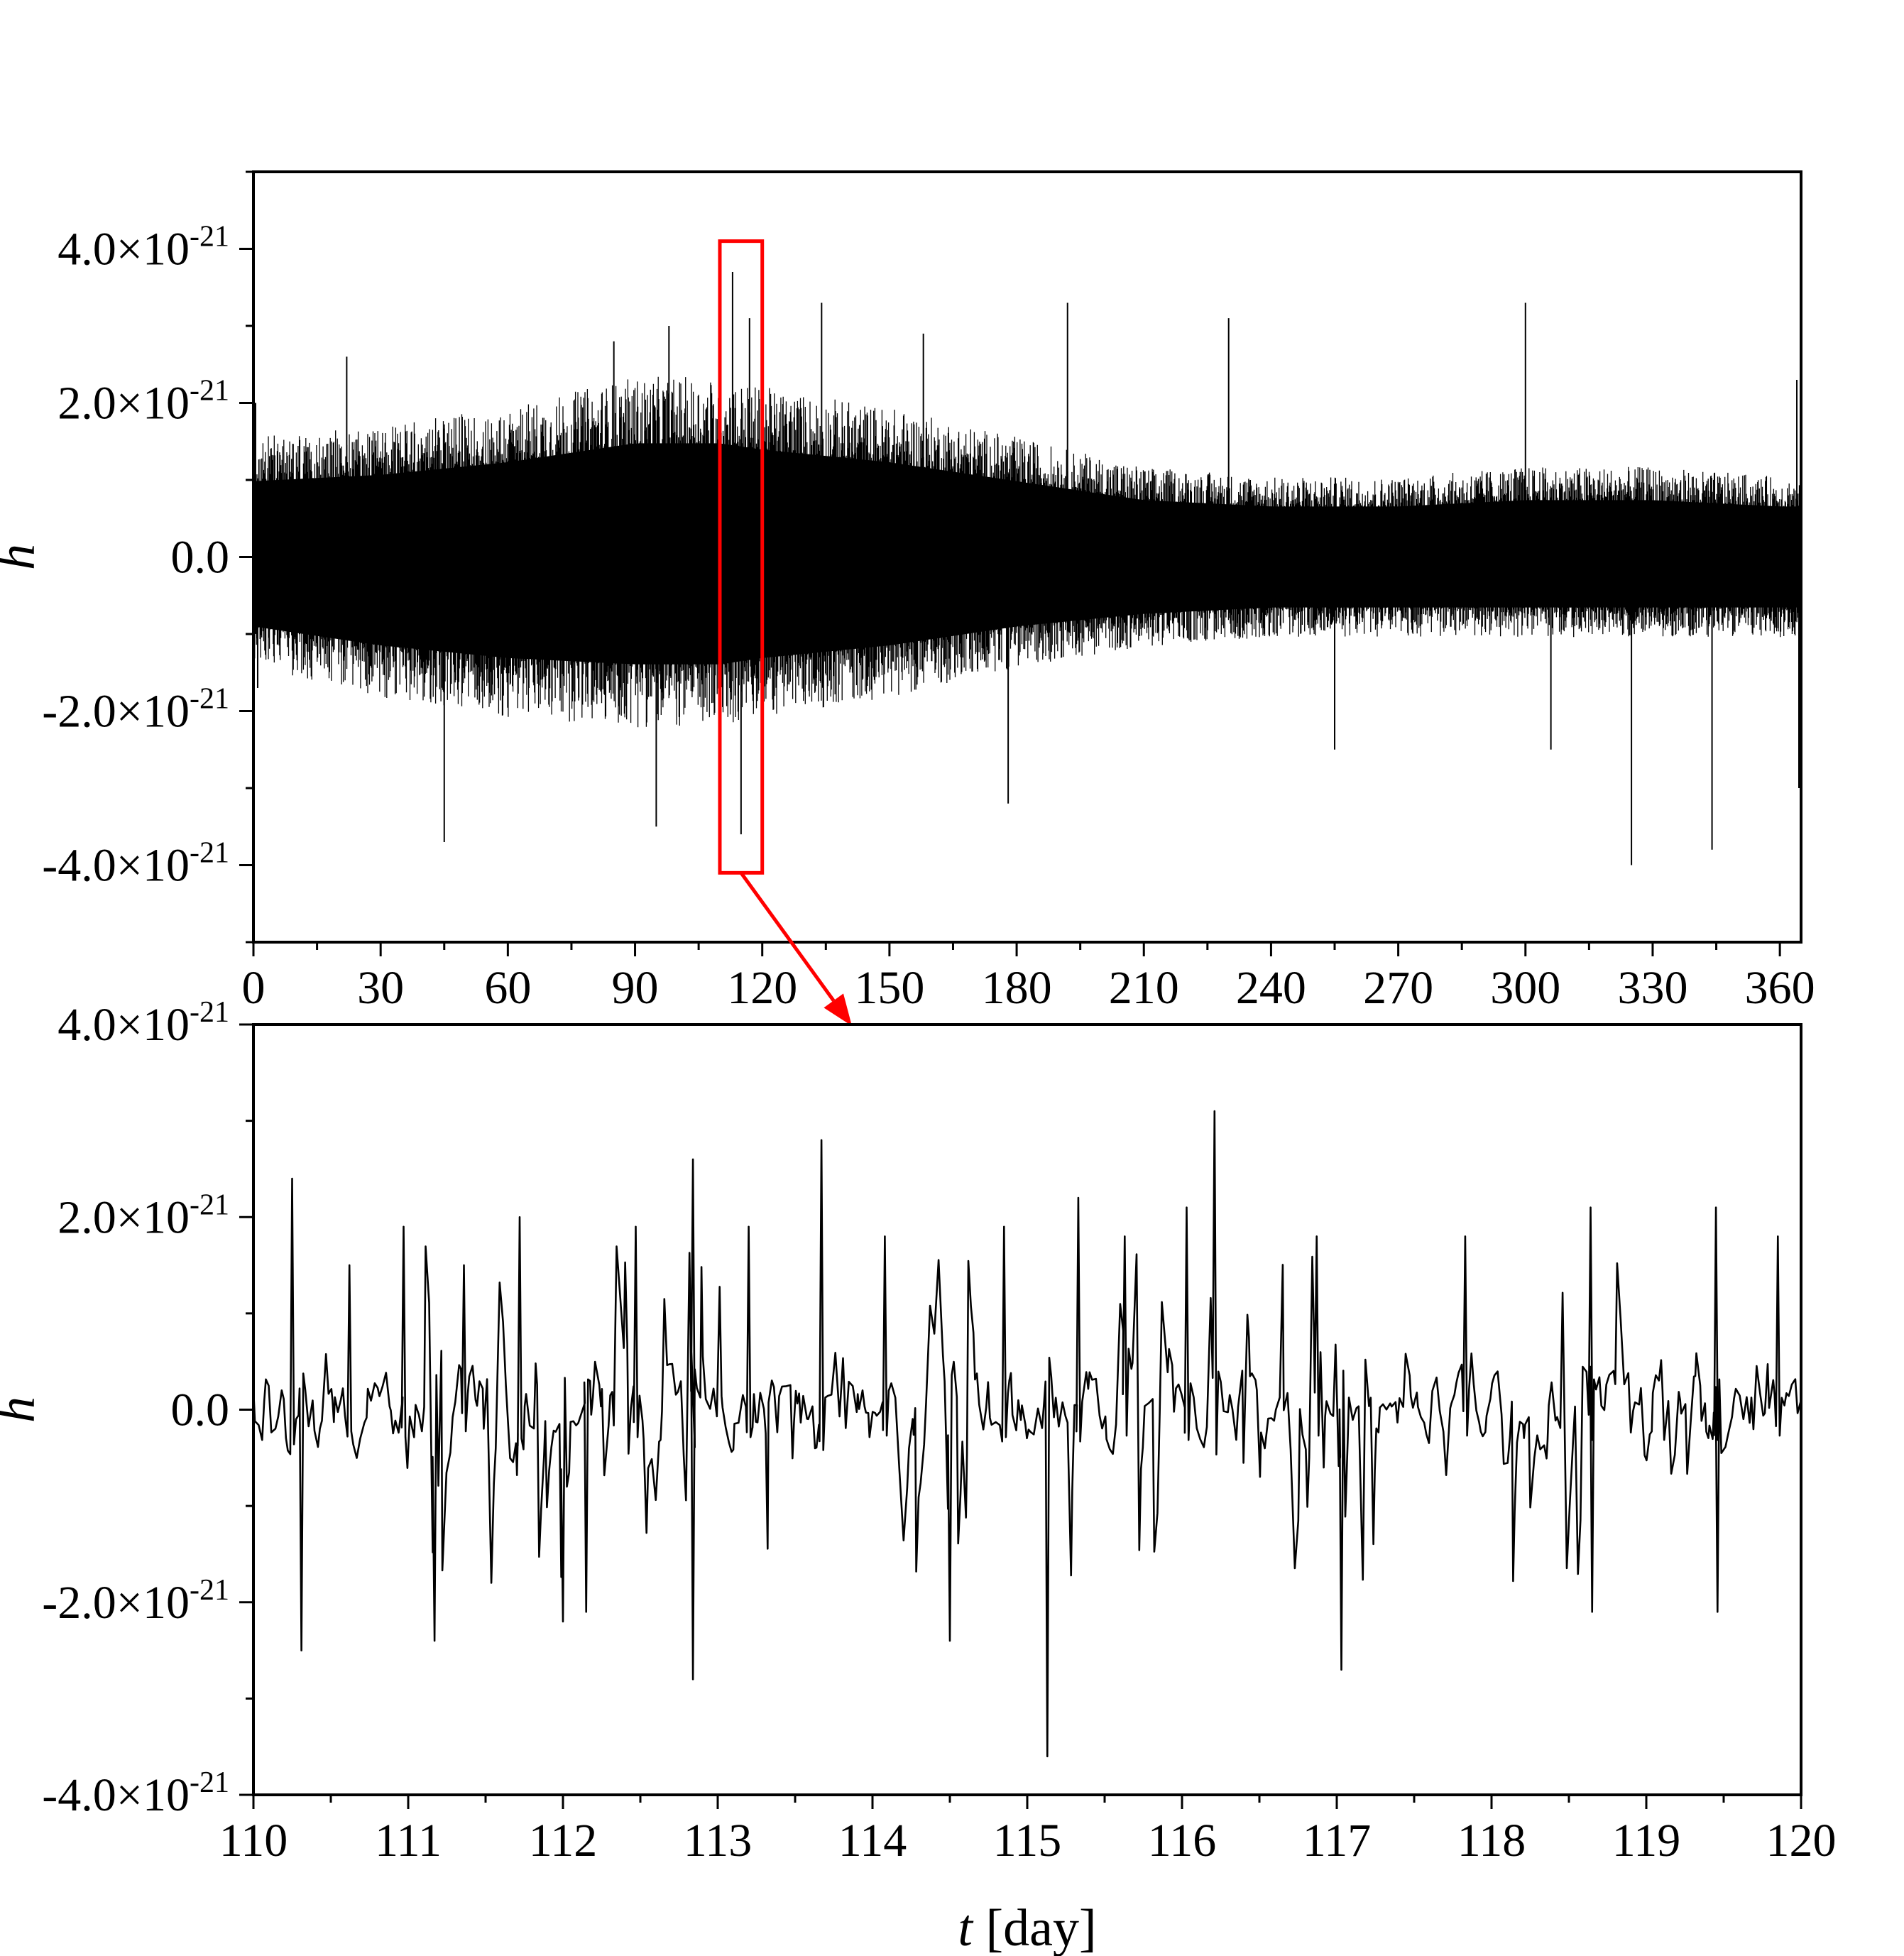 The height and width of the screenshot is (1956, 1904). I want to click on zoom-y-tick-label: -2.0×10⁻²¹, so click(136, 1601).